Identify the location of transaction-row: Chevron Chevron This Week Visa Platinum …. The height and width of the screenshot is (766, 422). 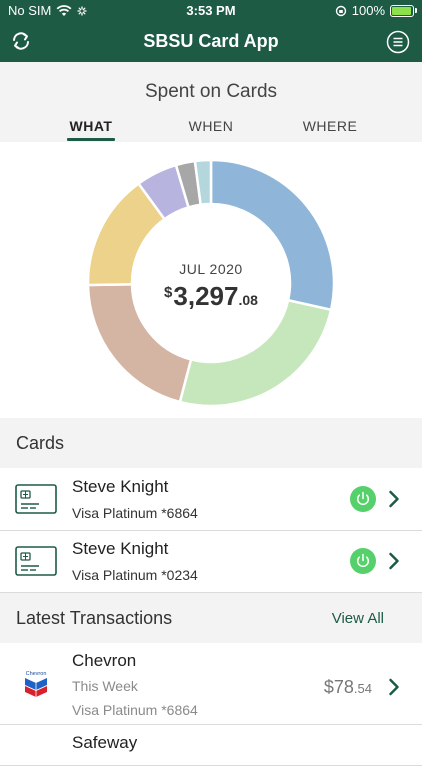
(211, 684).